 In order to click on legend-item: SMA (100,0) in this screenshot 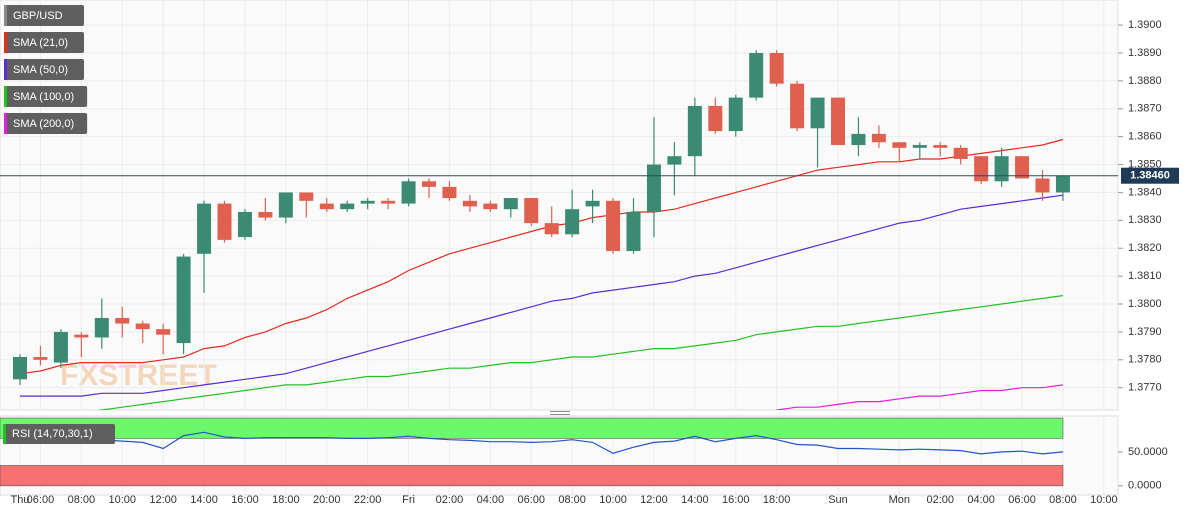, I will do `click(46, 96)`.